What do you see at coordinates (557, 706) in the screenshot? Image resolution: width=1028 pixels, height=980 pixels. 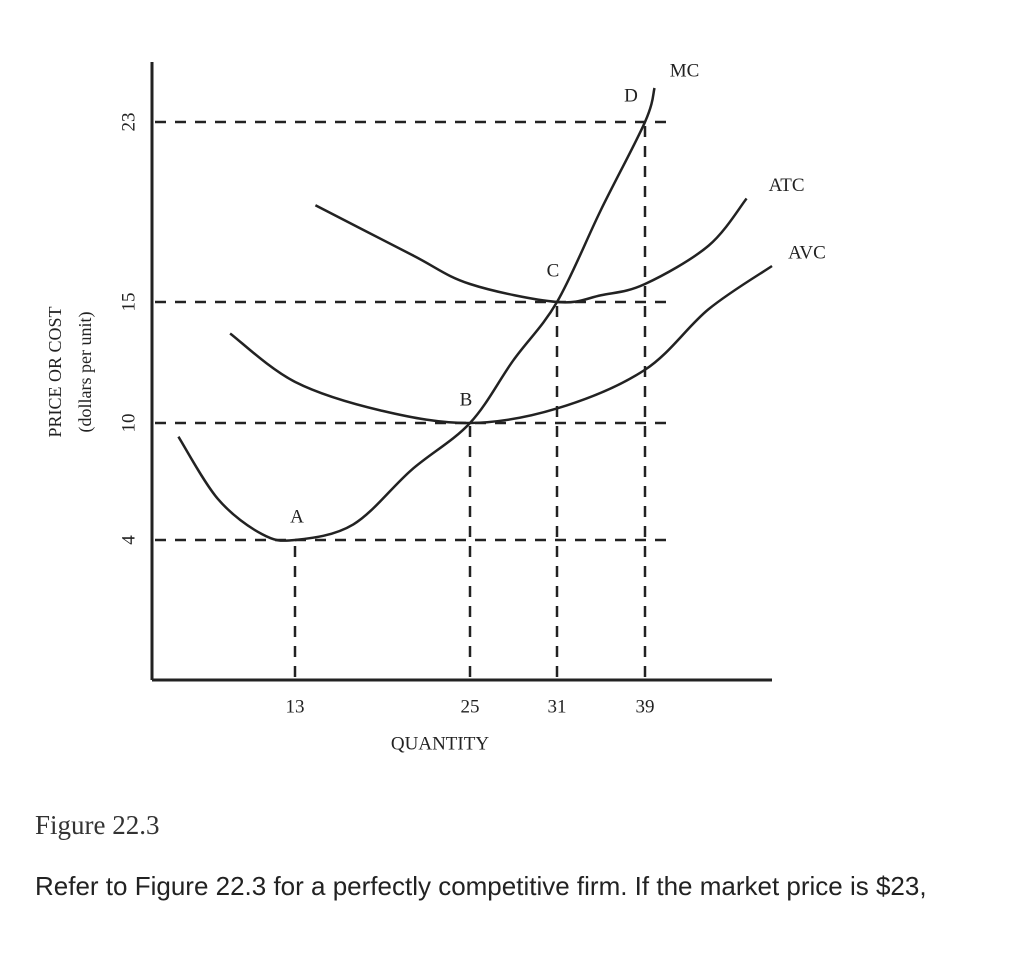 I see `x-tick-label: 31` at bounding box center [557, 706].